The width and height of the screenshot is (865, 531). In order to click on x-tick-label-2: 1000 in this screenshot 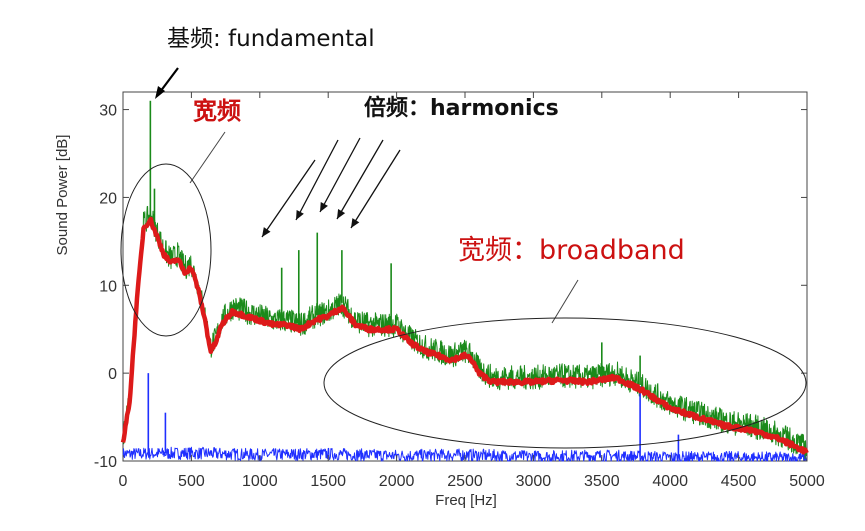, I will do `click(260, 481)`.